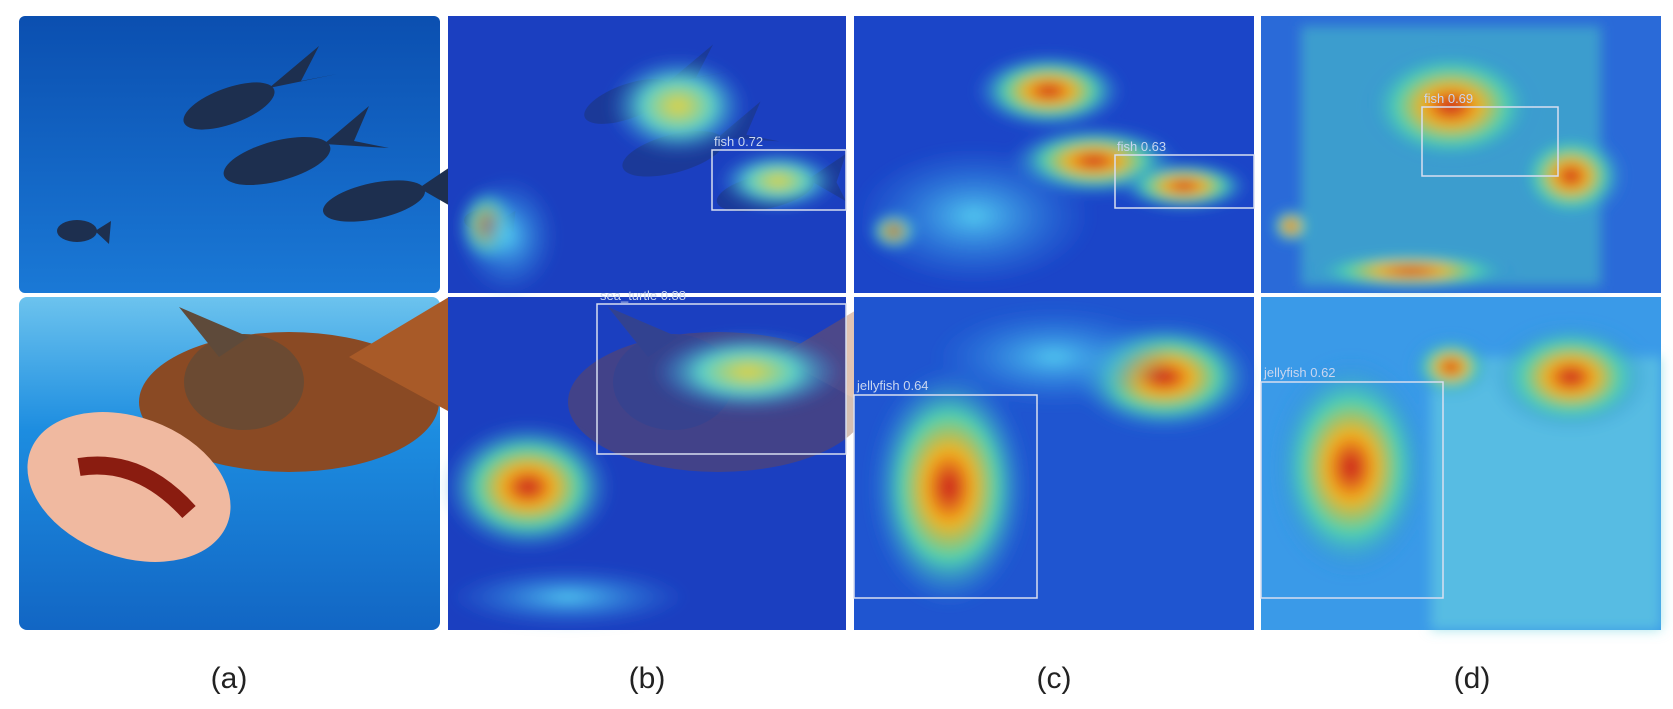 This screenshot has width=1673, height=709. I want to click on panel-caption: (c), so click(1054, 678).